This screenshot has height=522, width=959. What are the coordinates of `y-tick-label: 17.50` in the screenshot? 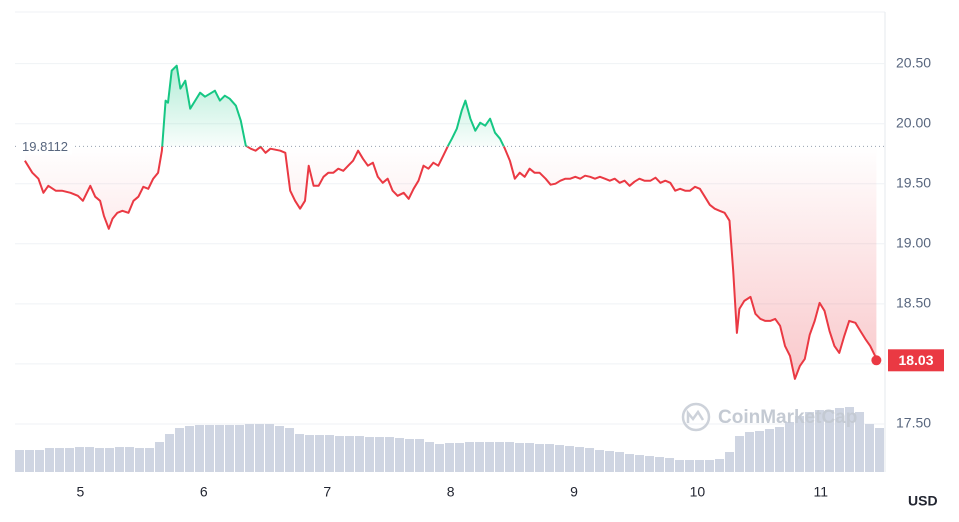 It's located at (913, 423).